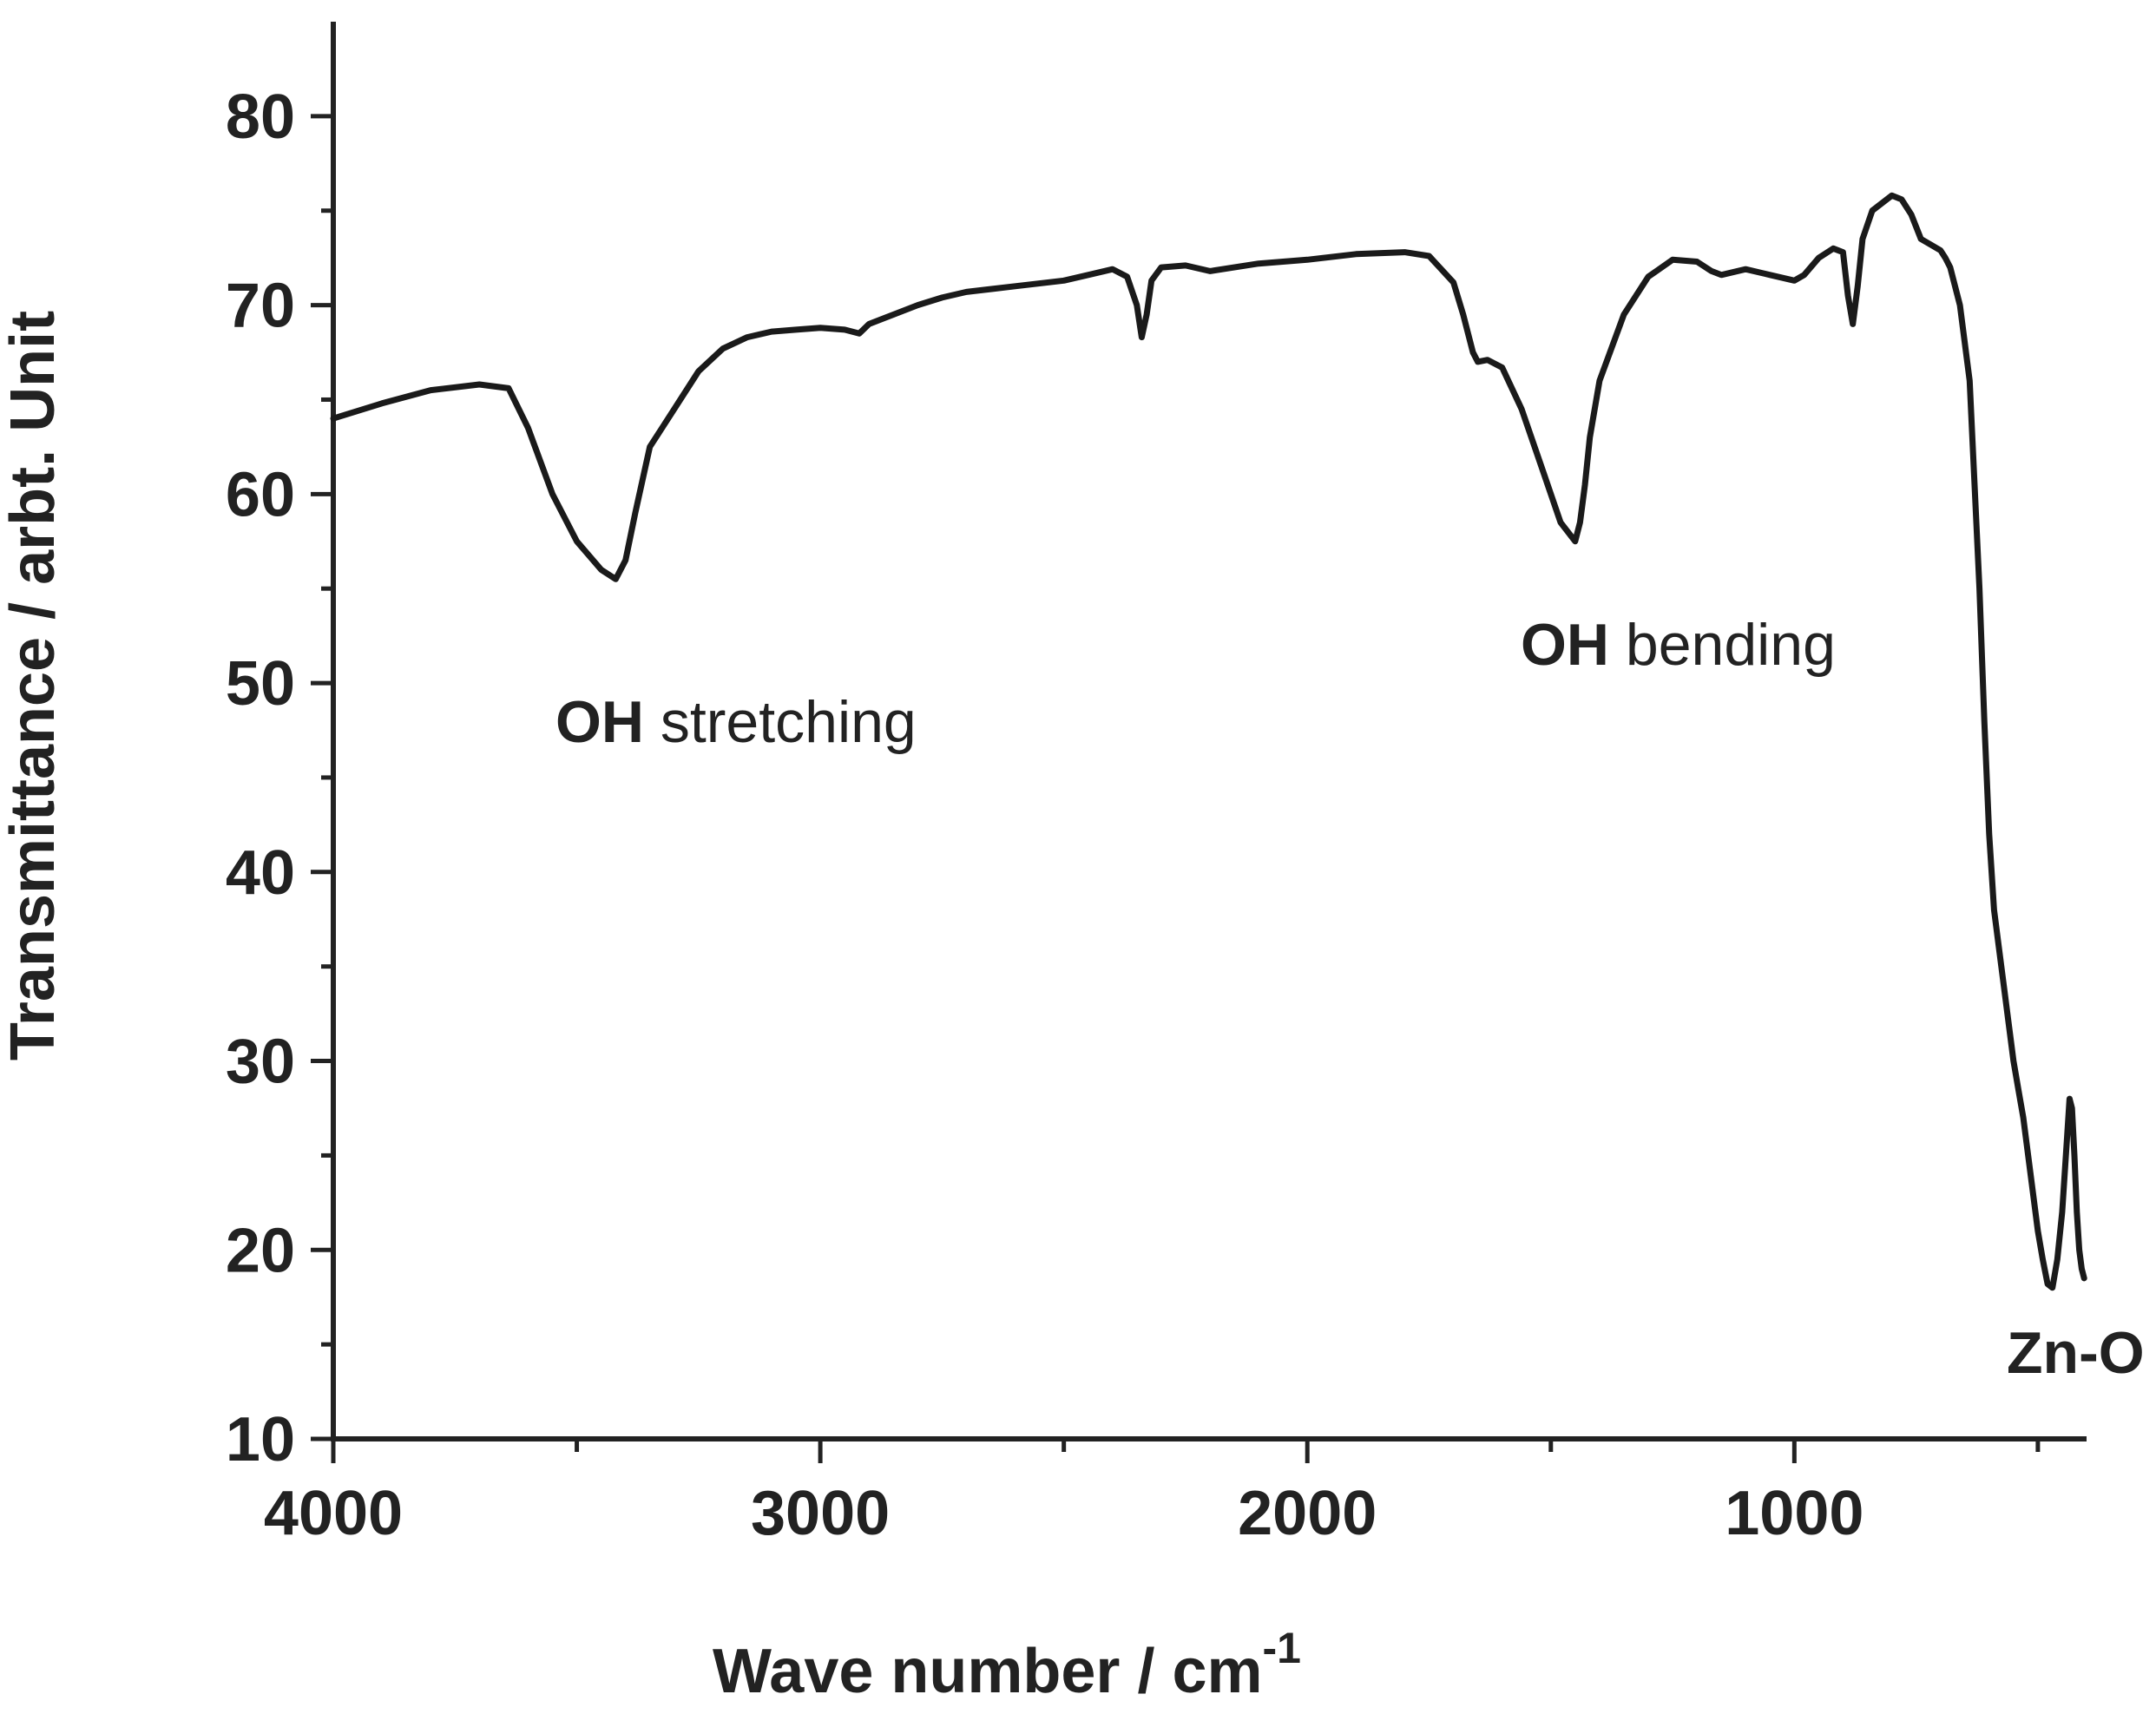  Describe the element at coordinates (1722, 645) in the screenshot. I see `annotation-oh-bending-text: bending` at that location.